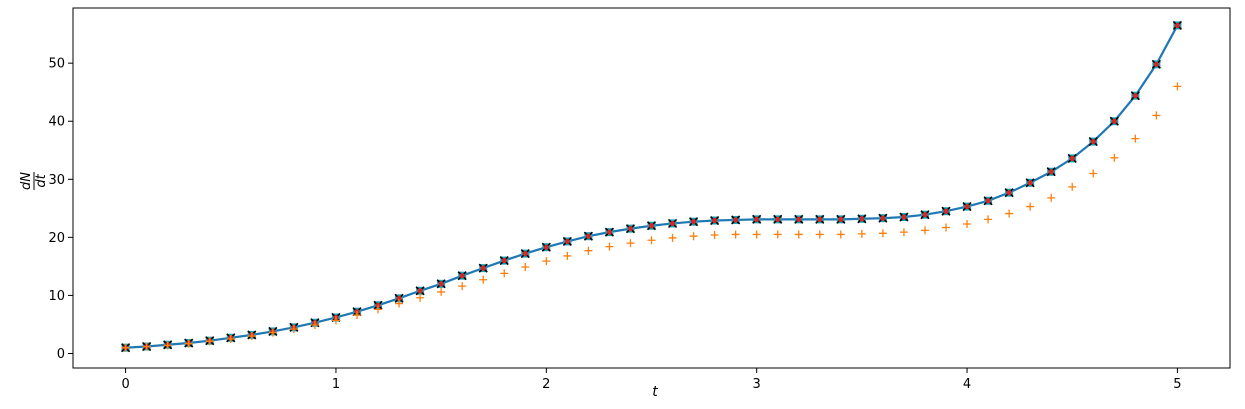  I want to click on x-tick-label: 5, so click(1177, 384).